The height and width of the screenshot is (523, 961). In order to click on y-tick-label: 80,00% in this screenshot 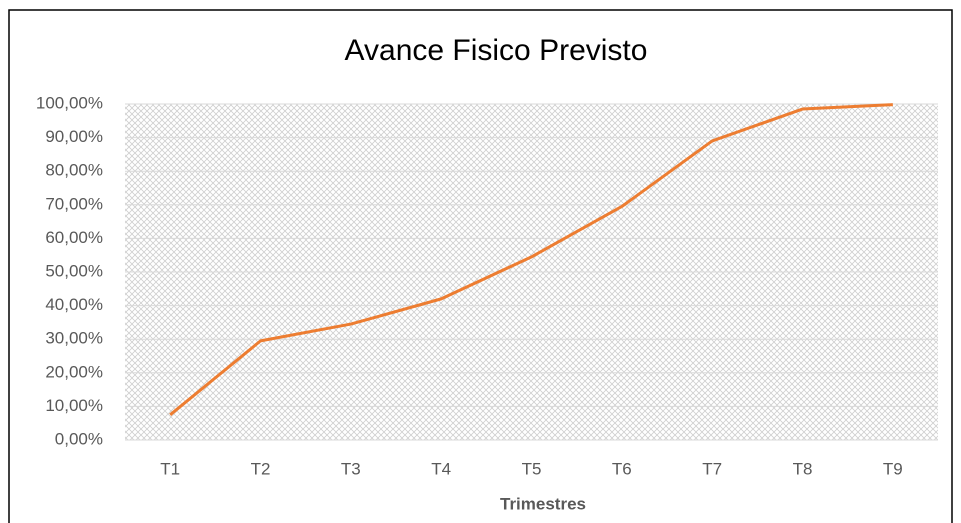, I will do `click(74, 170)`.